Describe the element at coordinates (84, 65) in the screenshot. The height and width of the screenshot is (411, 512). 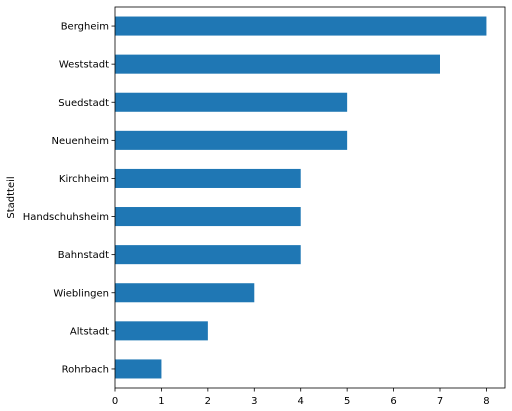
I see `y-tick-label: Weststadt` at that location.